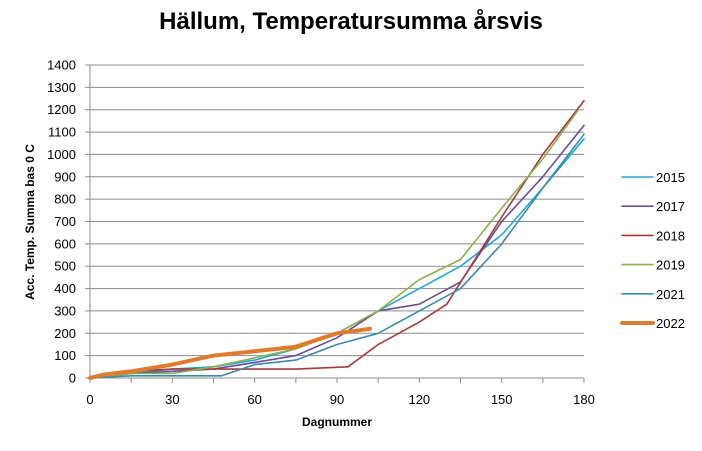  Describe the element at coordinates (502, 399) in the screenshot. I see `x-tick-label: 150` at that location.